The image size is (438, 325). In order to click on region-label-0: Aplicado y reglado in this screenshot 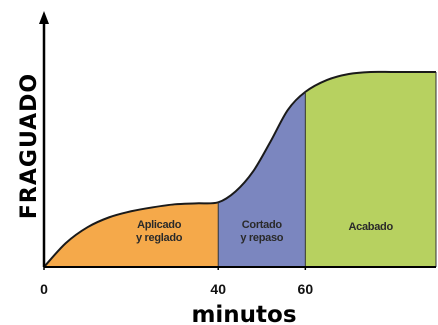, I will do `click(159, 231)`.